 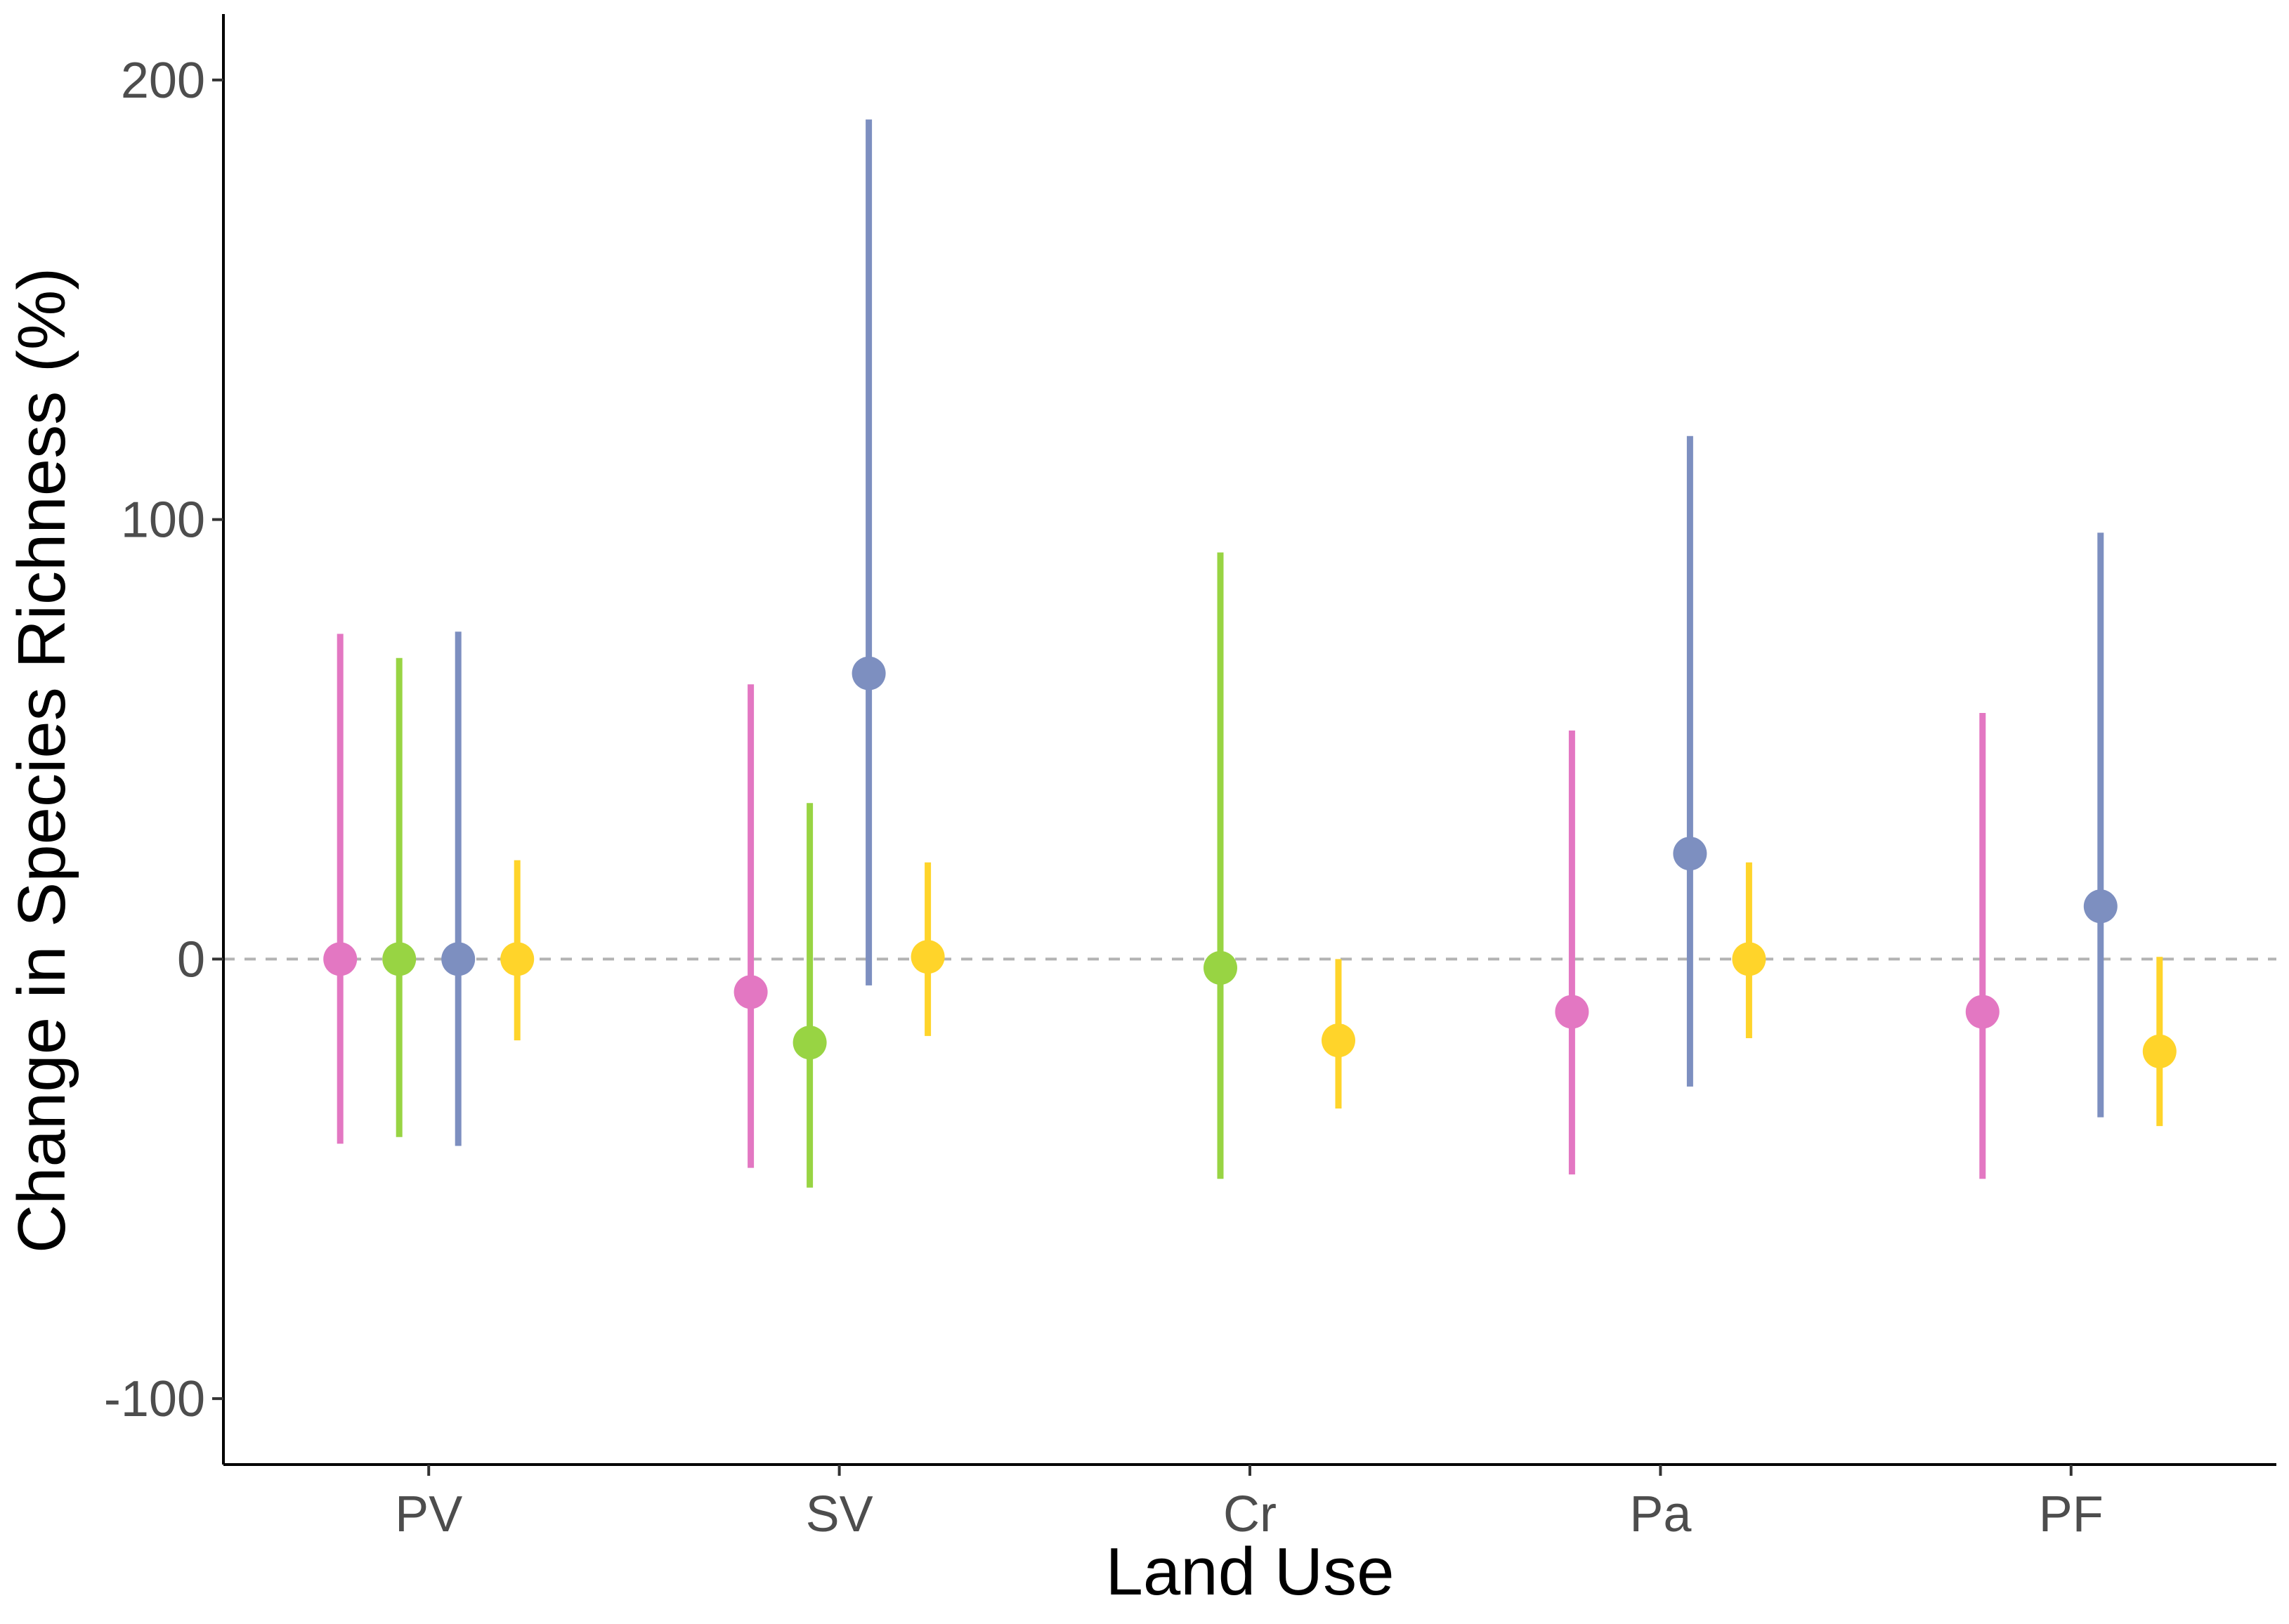 What do you see at coordinates (154, 1399) in the screenshot?
I see `y-tick-label: -100` at bounding box center [154, 1399].